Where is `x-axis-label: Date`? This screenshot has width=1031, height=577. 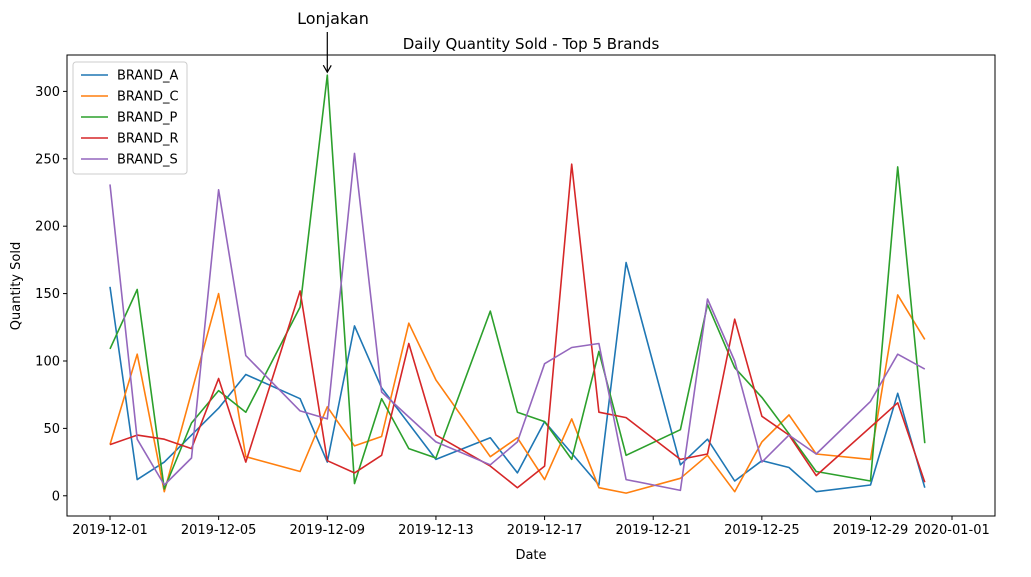 x-axis-label: Date is located at coordinates (530, 555).